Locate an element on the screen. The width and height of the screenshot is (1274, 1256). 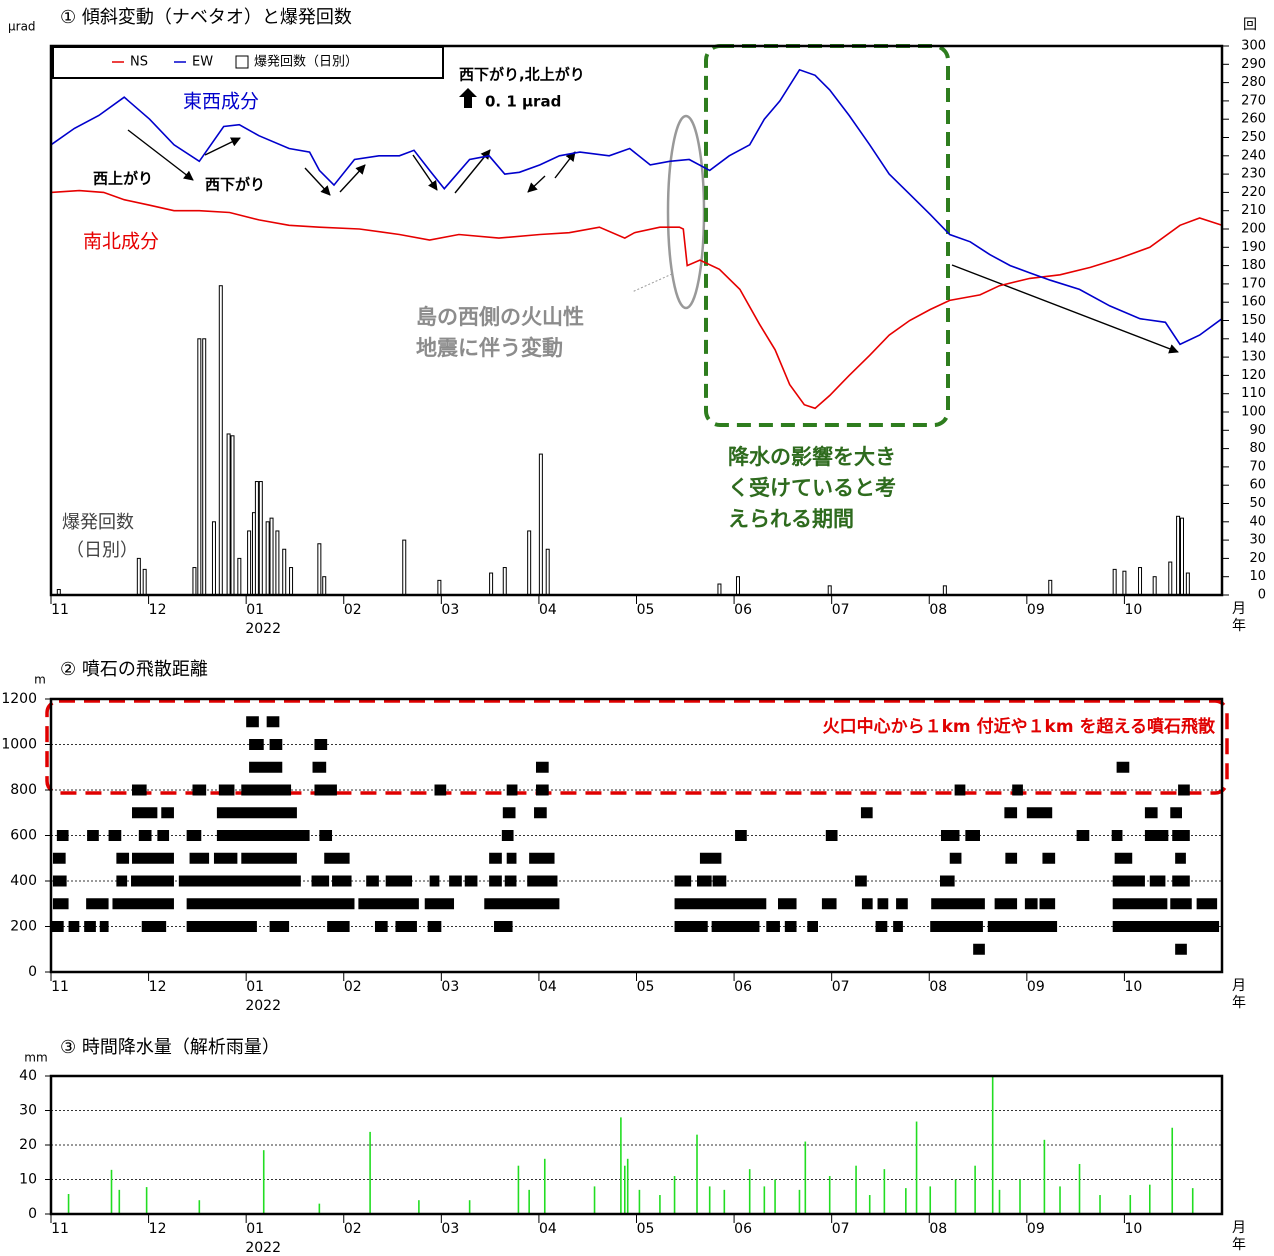
alert-box is located at coordinates (637, 747).